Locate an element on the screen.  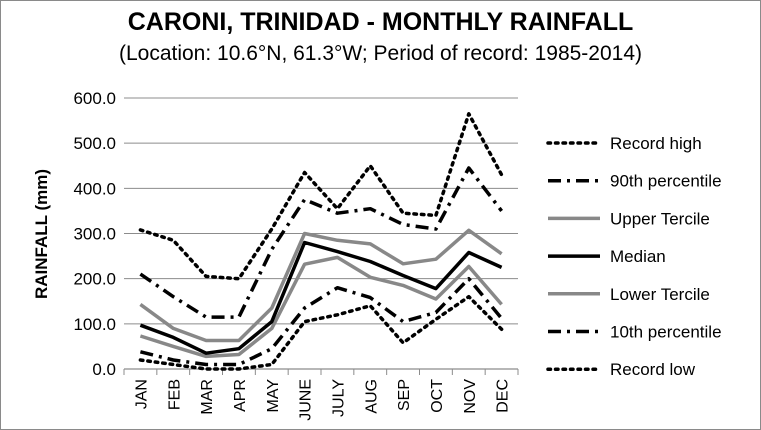
legend-label: Record low is located at coordinates (653, 369).